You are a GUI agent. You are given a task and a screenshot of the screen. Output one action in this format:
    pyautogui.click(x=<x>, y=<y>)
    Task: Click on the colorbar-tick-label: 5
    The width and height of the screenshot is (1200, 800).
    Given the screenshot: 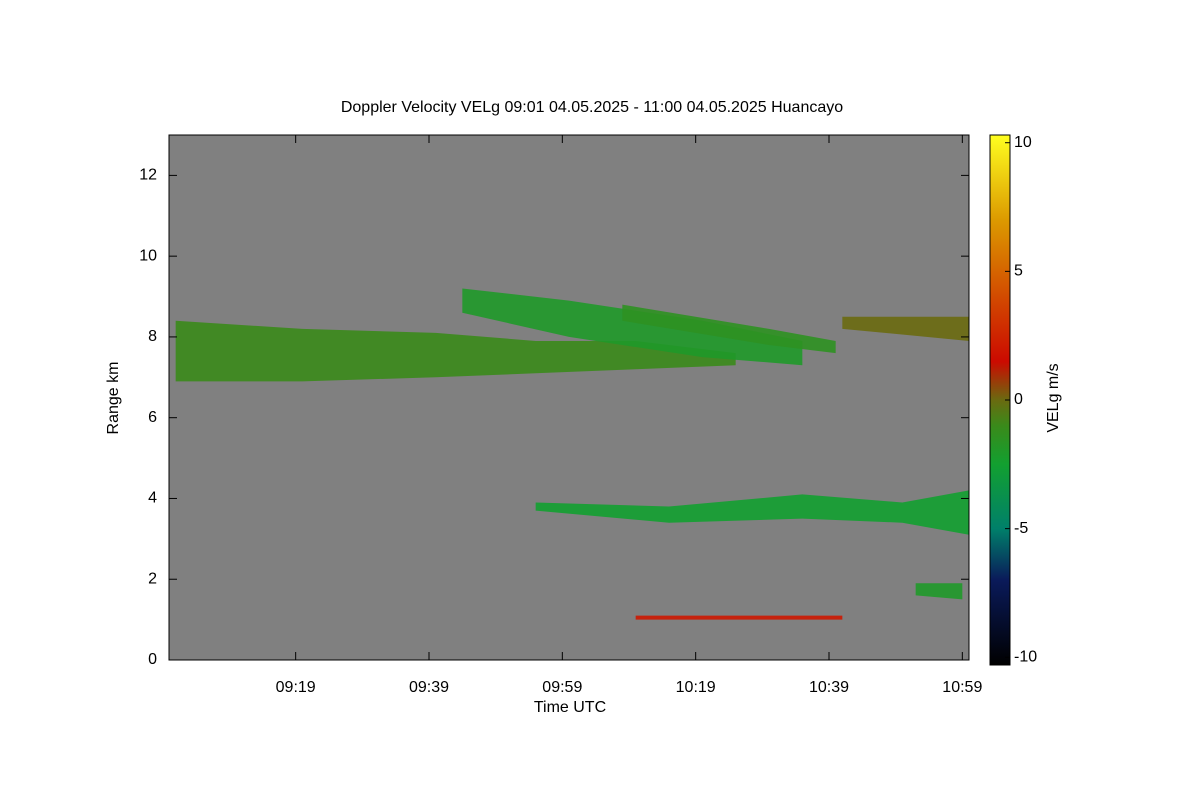 What is the action you would take?
    pyautogui.click(x=1018, y=271)
    